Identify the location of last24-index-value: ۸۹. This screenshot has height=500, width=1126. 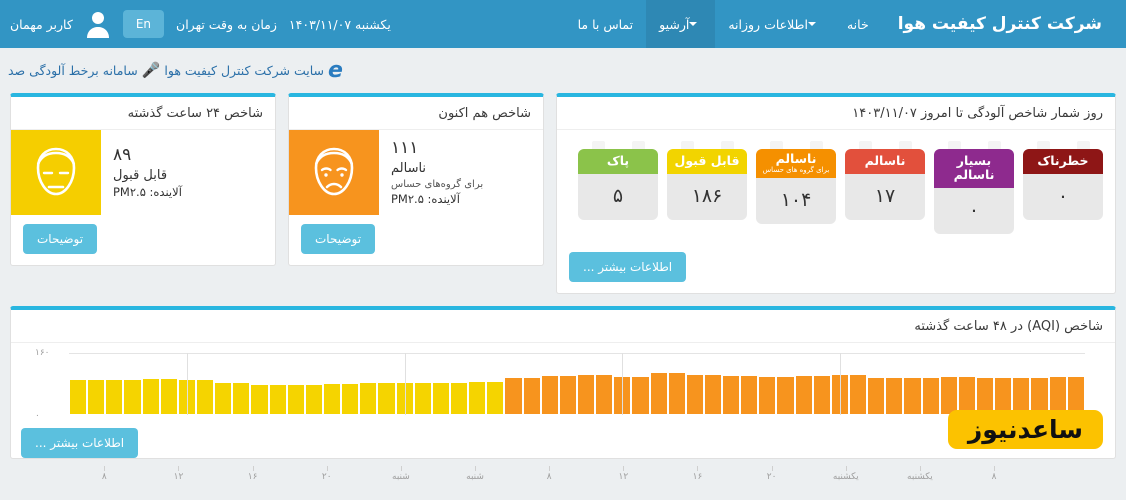
(122, 155).